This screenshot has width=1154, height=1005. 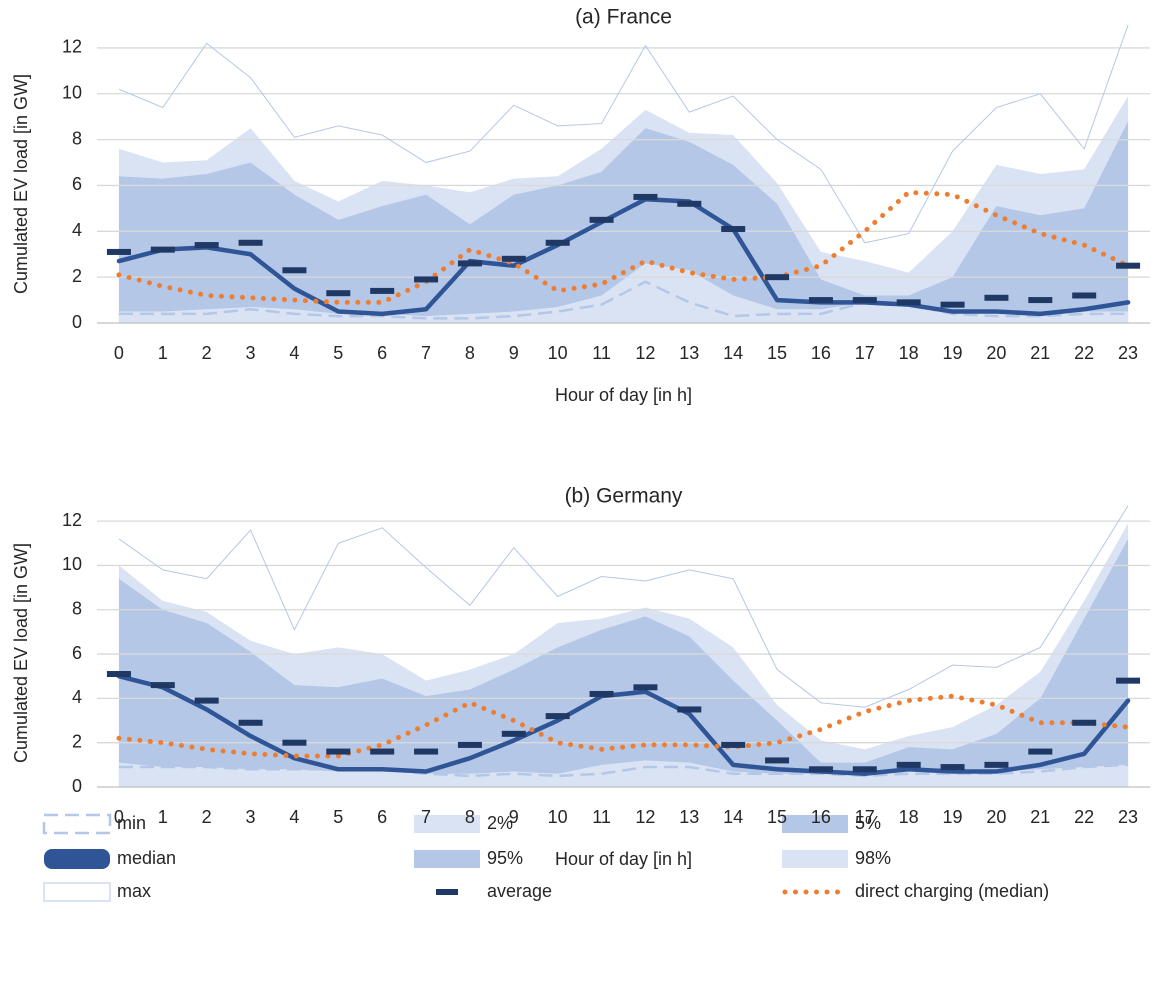 I want to click on x-tick-label: 19, so click(x=953, y=817).